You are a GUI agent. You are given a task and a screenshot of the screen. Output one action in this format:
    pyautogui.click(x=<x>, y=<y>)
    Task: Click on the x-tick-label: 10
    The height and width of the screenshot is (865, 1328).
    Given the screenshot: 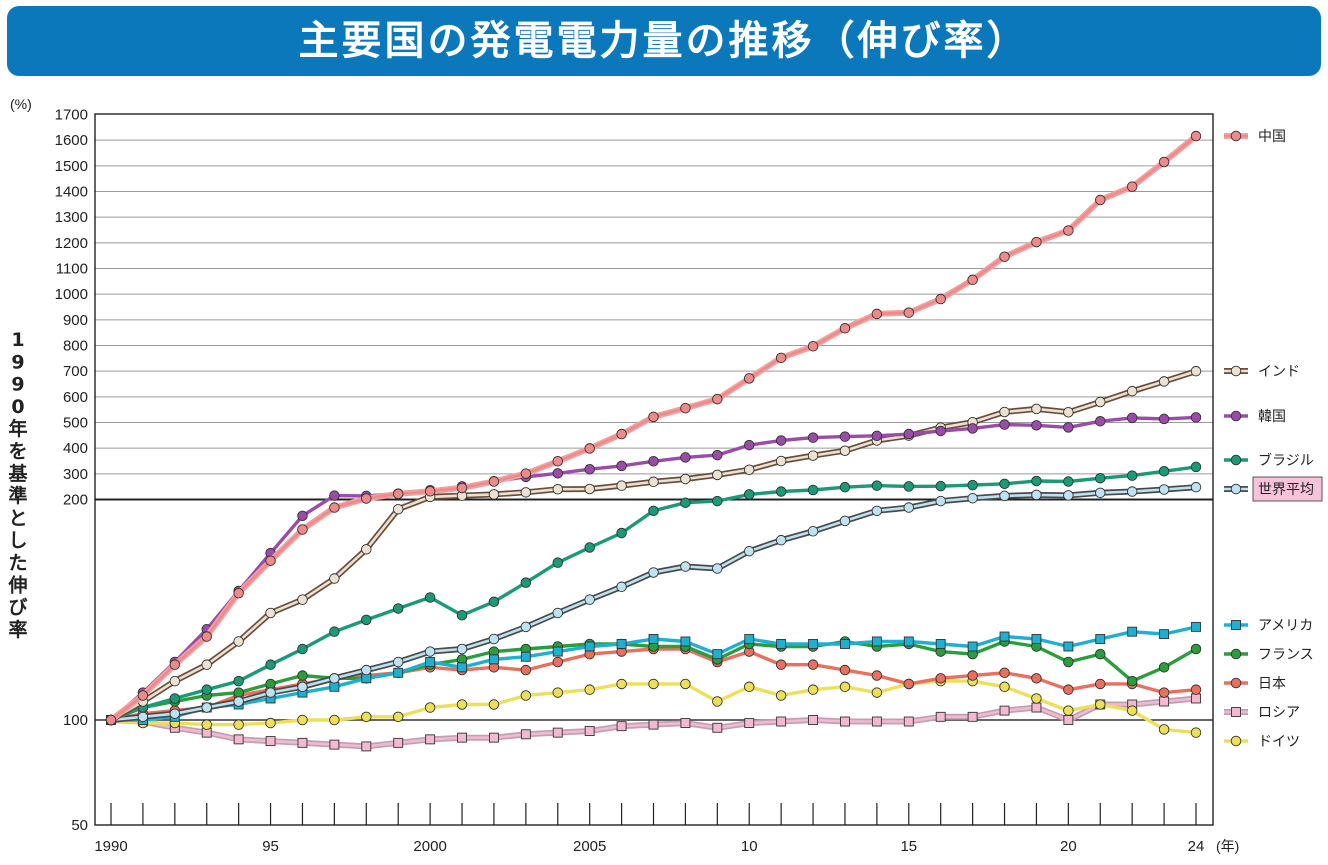 What is the action you would take?
    pyautogui.click(x=749, y=846)
    